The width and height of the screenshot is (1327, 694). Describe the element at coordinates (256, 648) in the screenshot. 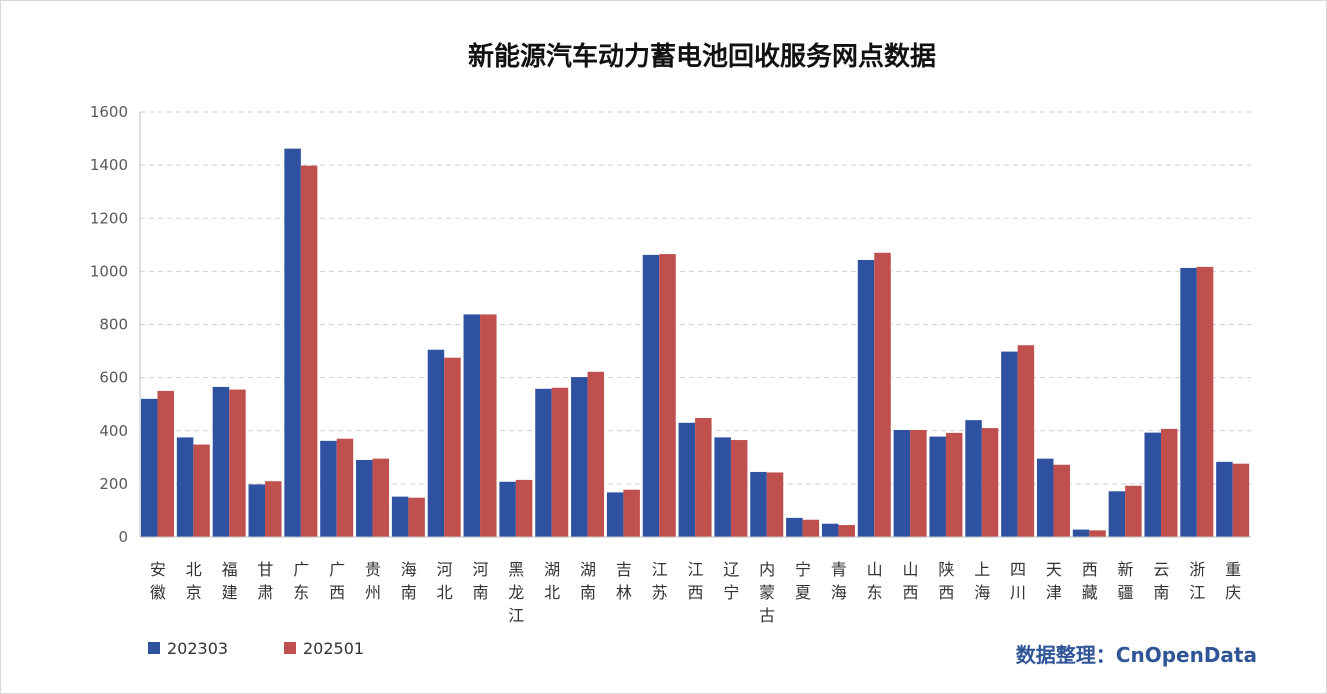

I see `legend: 202303 202501` at that location.